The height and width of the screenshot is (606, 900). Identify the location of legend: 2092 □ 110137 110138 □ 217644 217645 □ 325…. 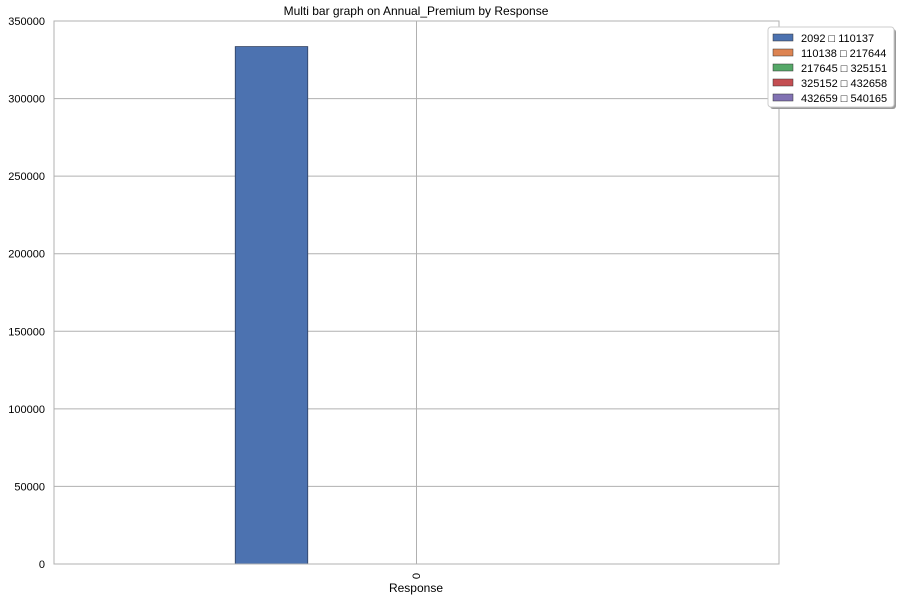
(831, 67).